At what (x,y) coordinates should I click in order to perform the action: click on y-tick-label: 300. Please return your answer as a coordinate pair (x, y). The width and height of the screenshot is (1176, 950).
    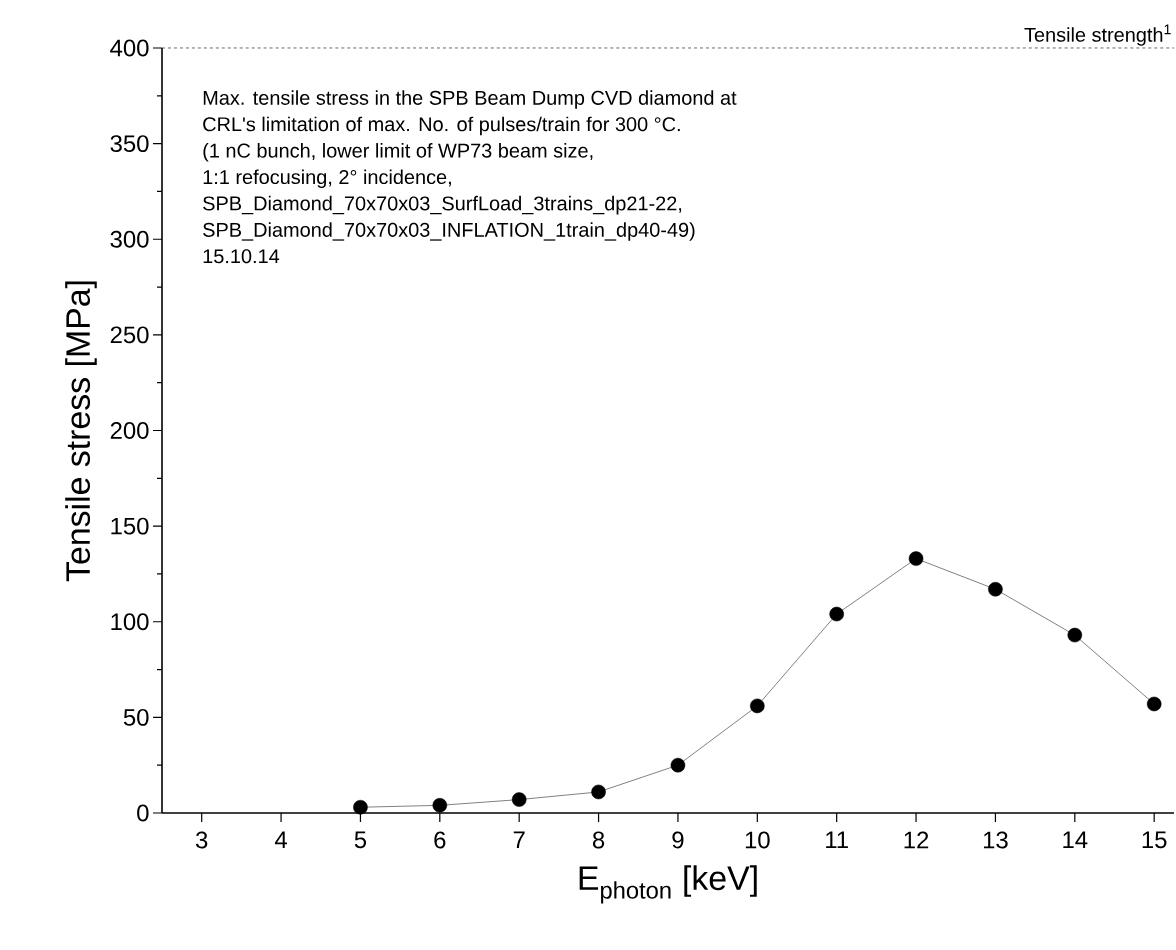
    Looking at the image, I should click on (129, 239).